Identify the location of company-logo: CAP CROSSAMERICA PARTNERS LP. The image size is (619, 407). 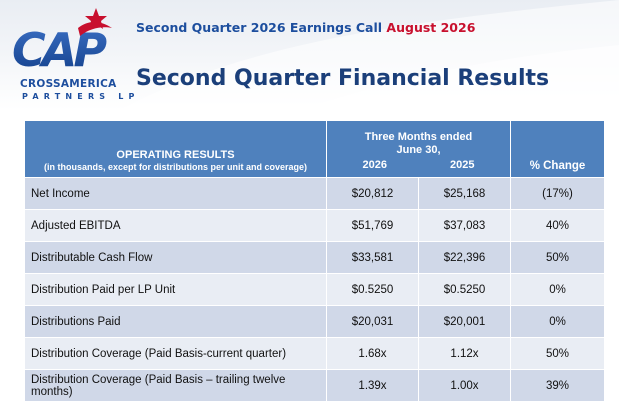
(71, 56).